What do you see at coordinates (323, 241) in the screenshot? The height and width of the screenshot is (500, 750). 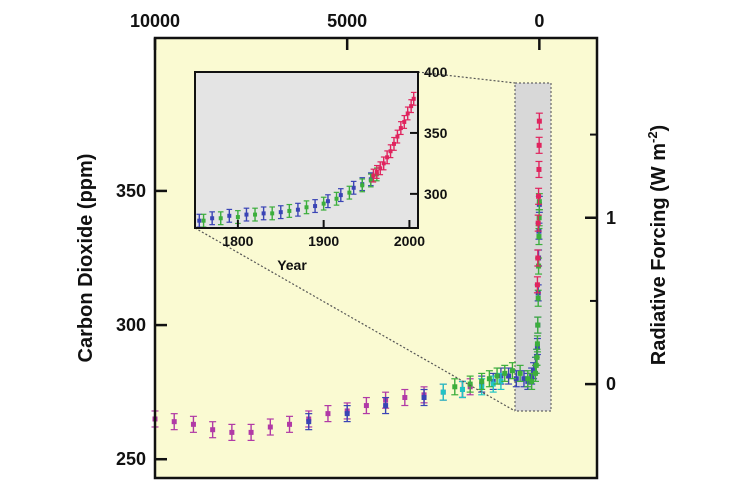 I see `inset-x-tick-label-1: 1900` at bounding box center [323, 241].